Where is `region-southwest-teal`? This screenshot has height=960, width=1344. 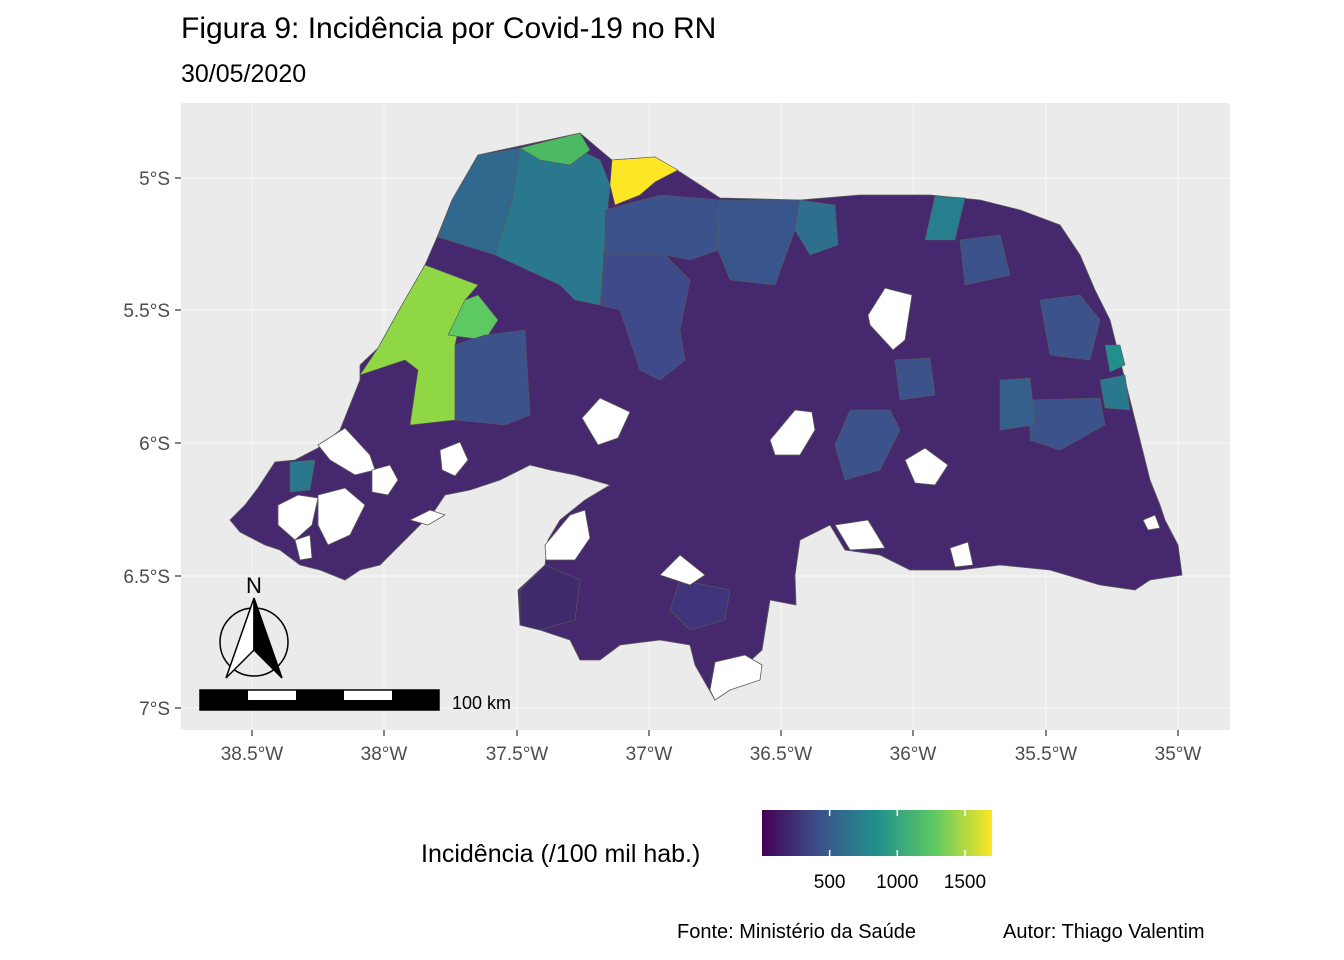 region-southwest-teal is located at coordinates (302, 476).